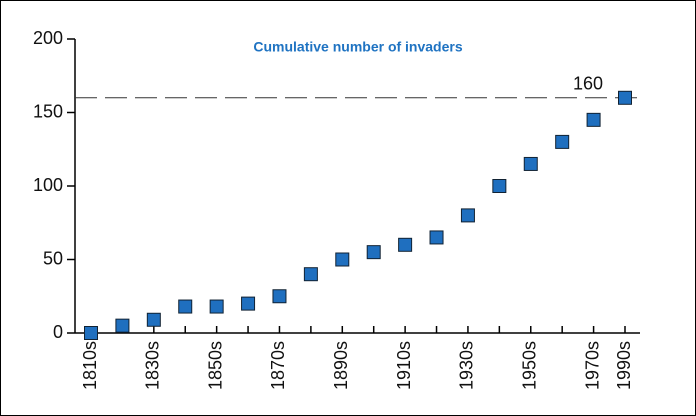  What do you see at coordinates (404, 365) in the screenshot?
I see `x-tick-label: 1910s` at bounding box center [404, 365].